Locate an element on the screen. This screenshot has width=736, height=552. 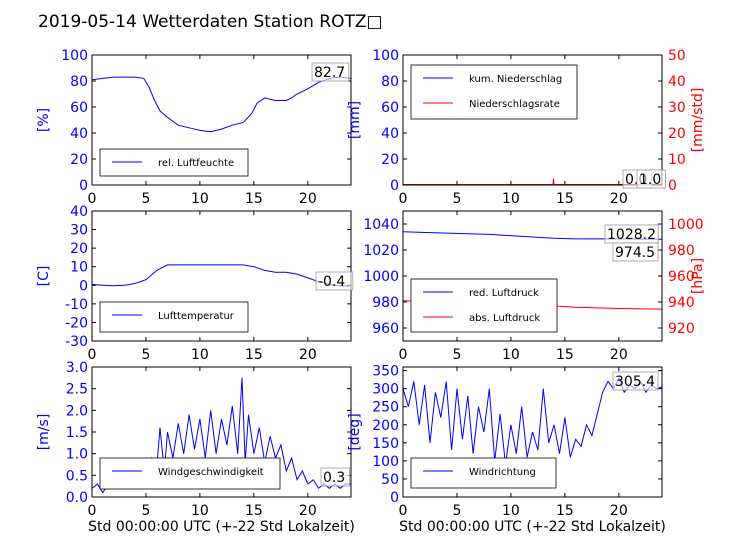
legend: kum. Niederschlag Niederschlagsrate is located at coordinates (494, 92).